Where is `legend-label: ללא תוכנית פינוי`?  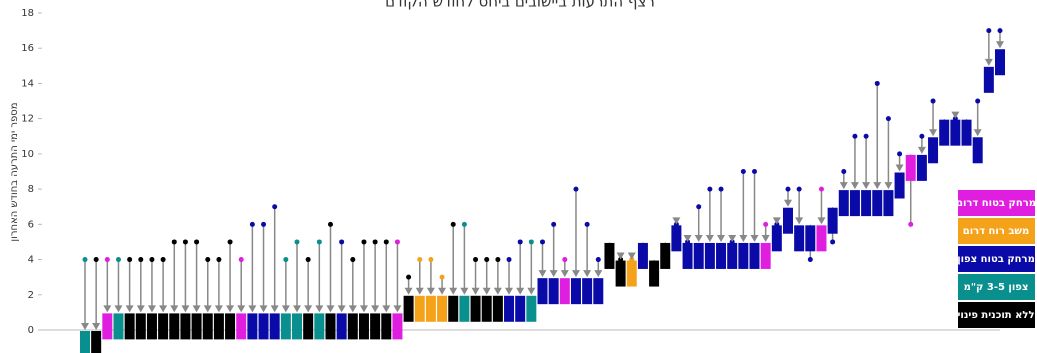 legend-label: ללא תוכנית פינוי is located at coordinates (995, 315).